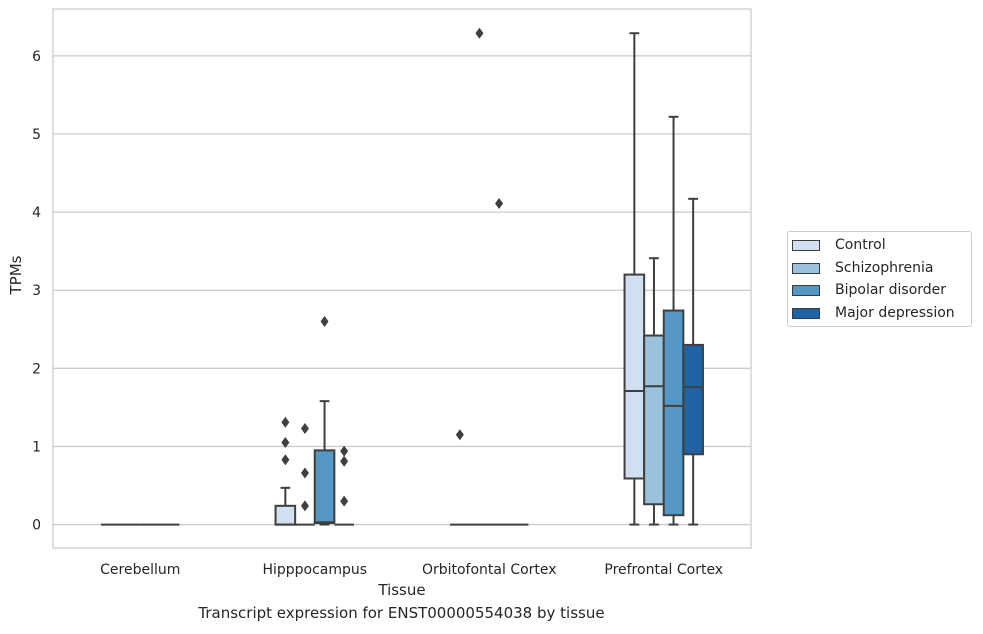  I want to click on legend-swatch-bipolar-disorder, so click(806, 290).